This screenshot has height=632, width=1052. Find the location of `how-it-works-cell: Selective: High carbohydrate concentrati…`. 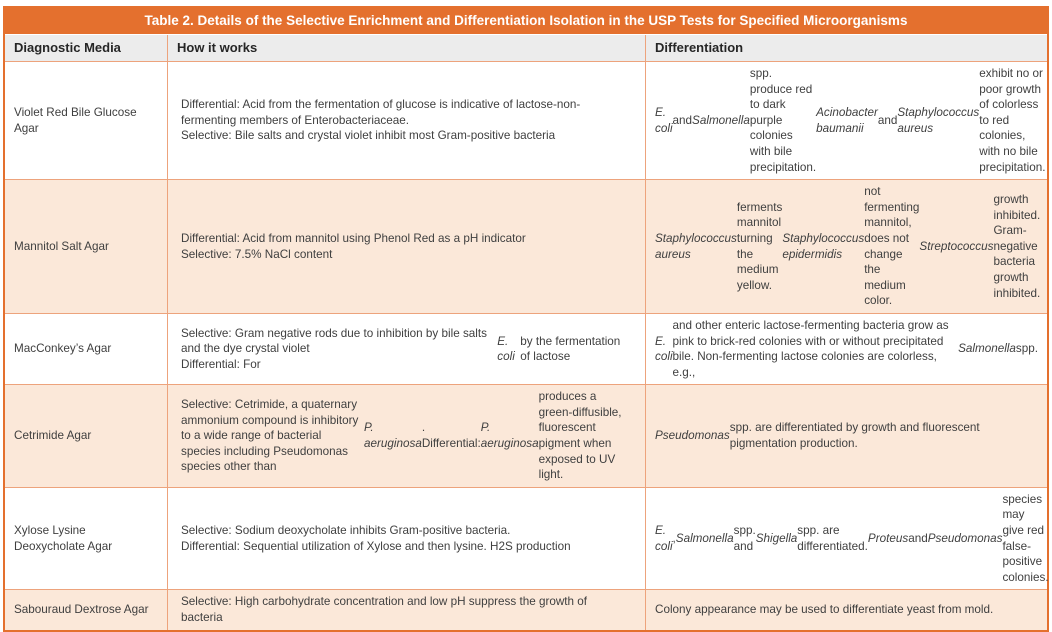

how-it-works-cell: Selective: High carbohydrate concentrati… is located at coordinates (407, 610).